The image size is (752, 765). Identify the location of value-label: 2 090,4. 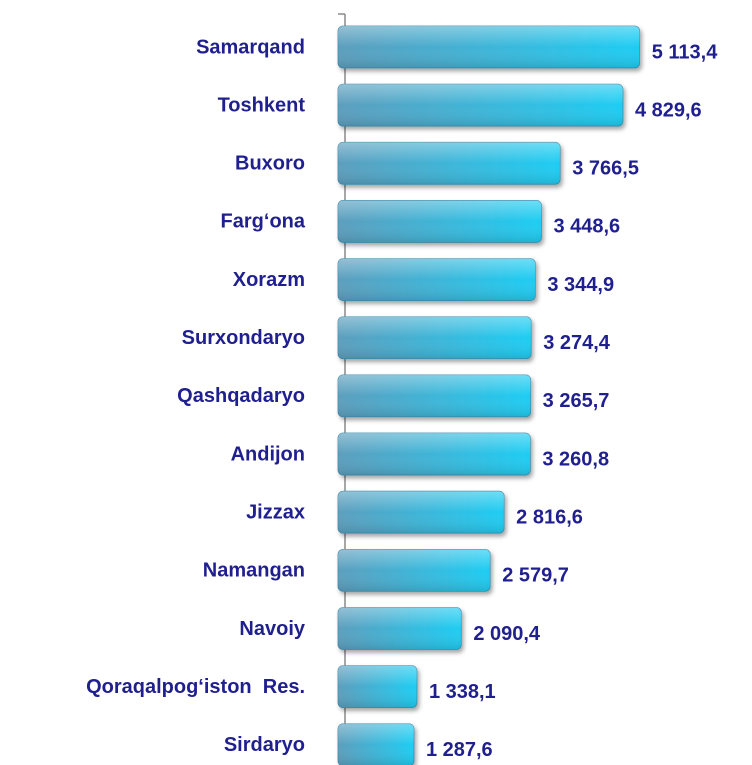
(507, 634).